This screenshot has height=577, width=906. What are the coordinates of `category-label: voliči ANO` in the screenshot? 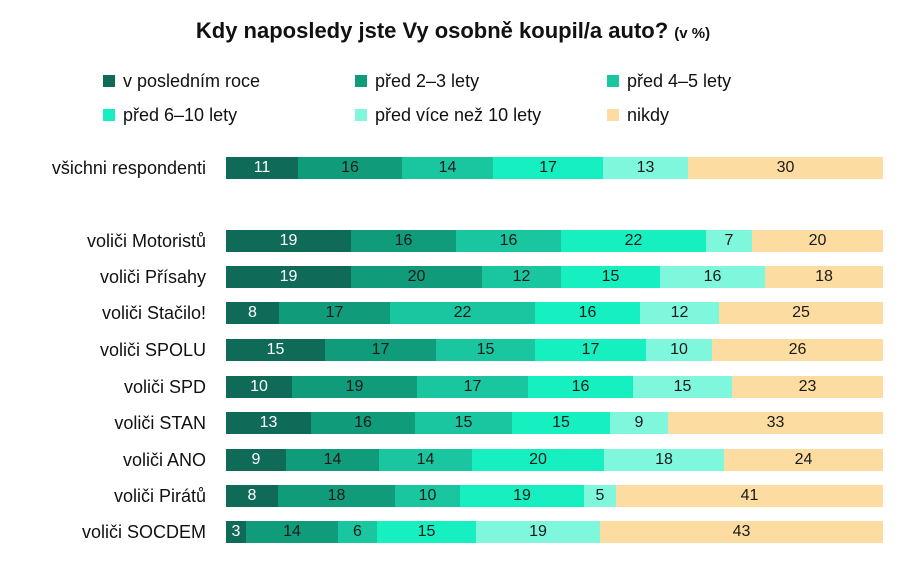 It's located at (164, 460).